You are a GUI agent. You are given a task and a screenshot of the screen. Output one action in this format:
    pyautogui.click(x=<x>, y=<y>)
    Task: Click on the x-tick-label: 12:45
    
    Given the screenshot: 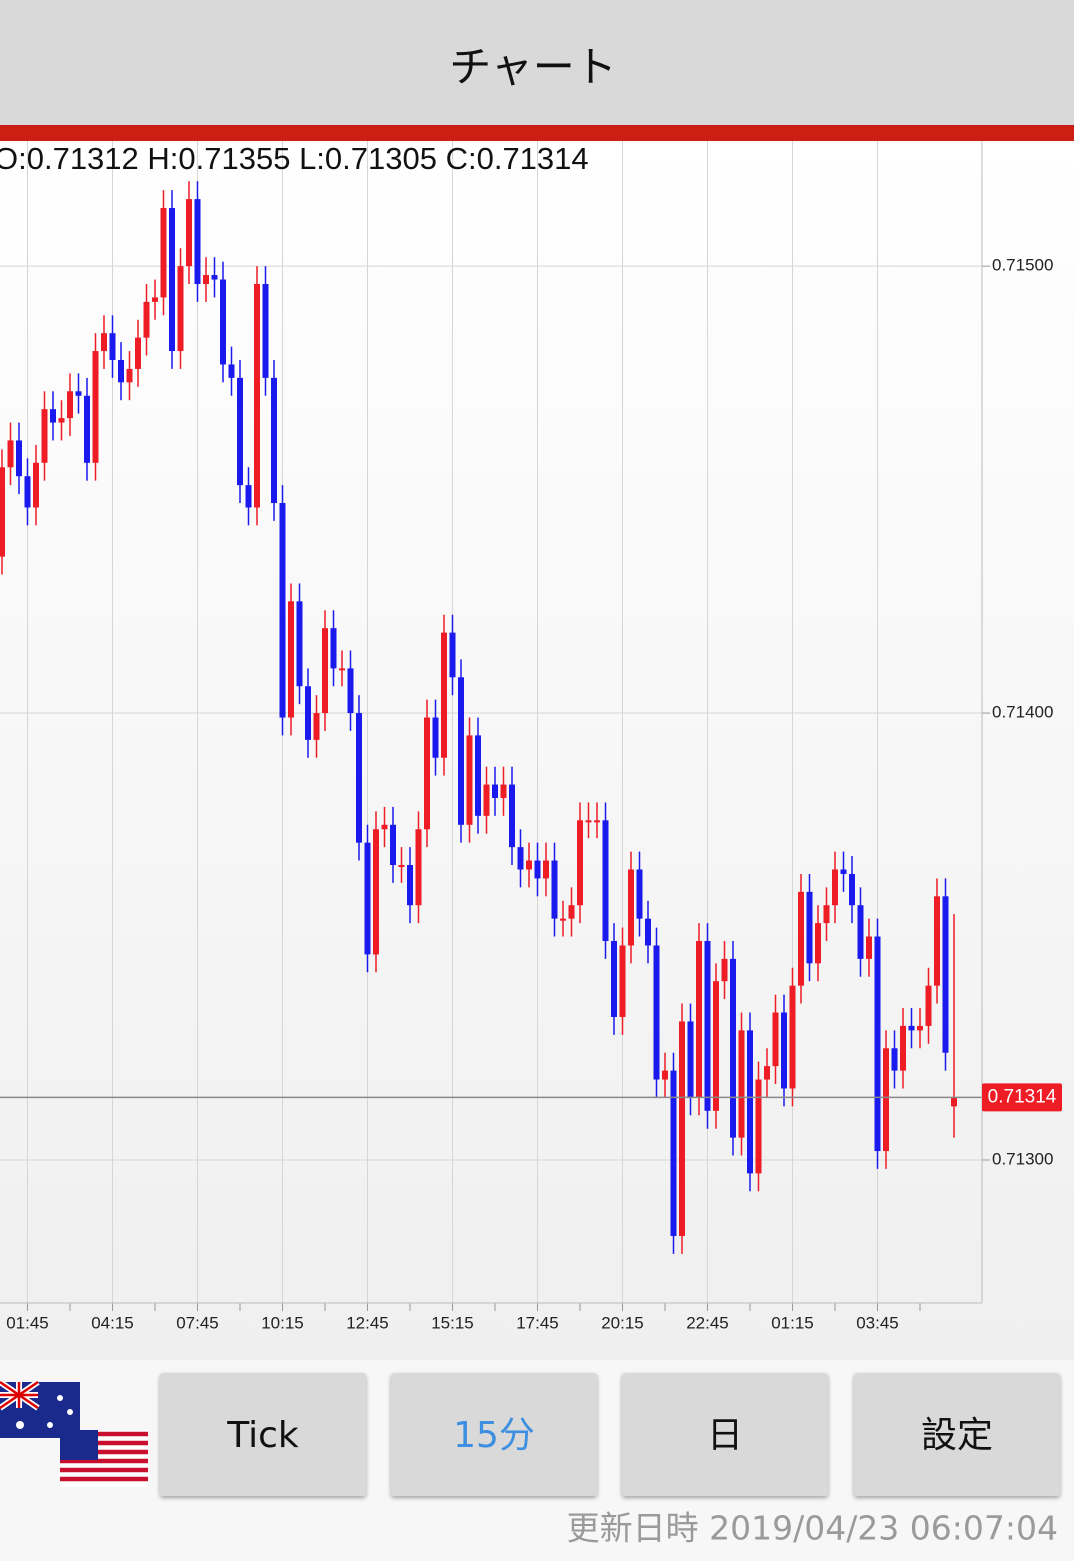 What is the action you would take?
    pyautogui.click(x=367, y=1322)
    